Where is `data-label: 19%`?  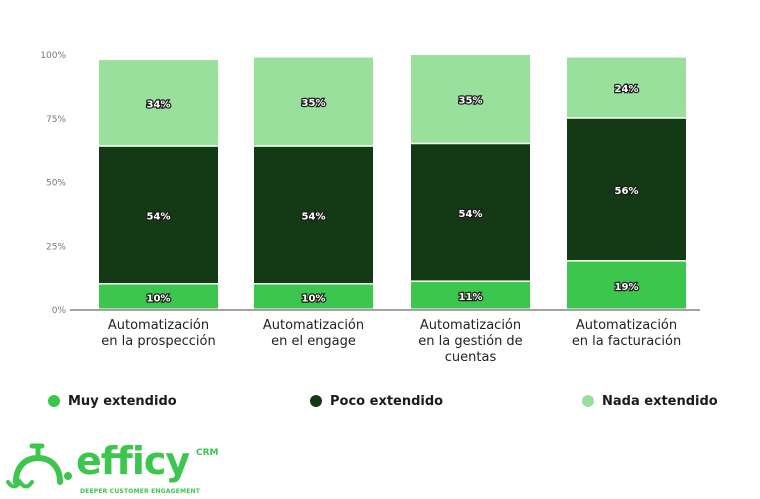
data-label: 19% is located at coordinates (627, 287).